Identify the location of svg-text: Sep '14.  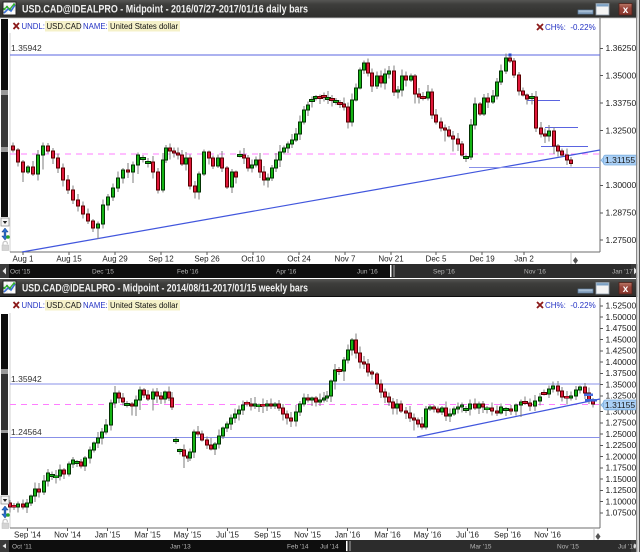
(27, 535).